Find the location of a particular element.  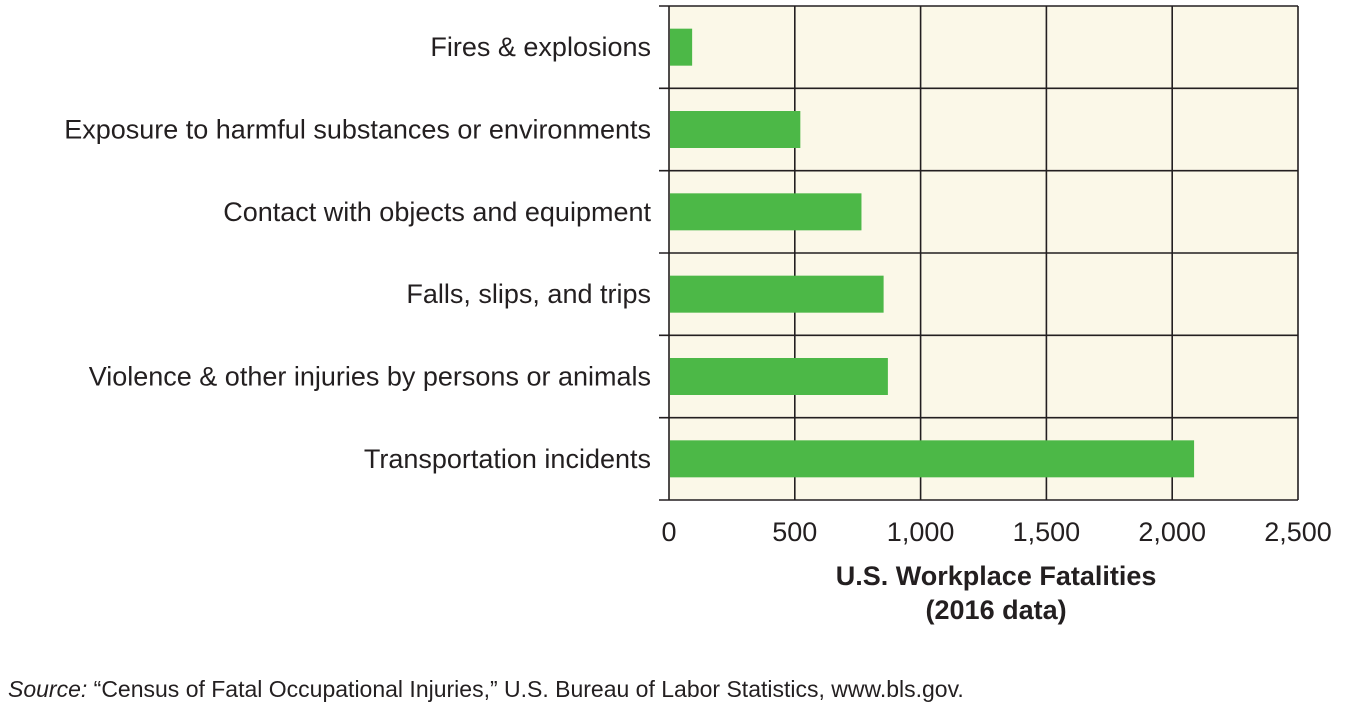

category-label-0: Fires & explosions is located at coordinates (540, 47).